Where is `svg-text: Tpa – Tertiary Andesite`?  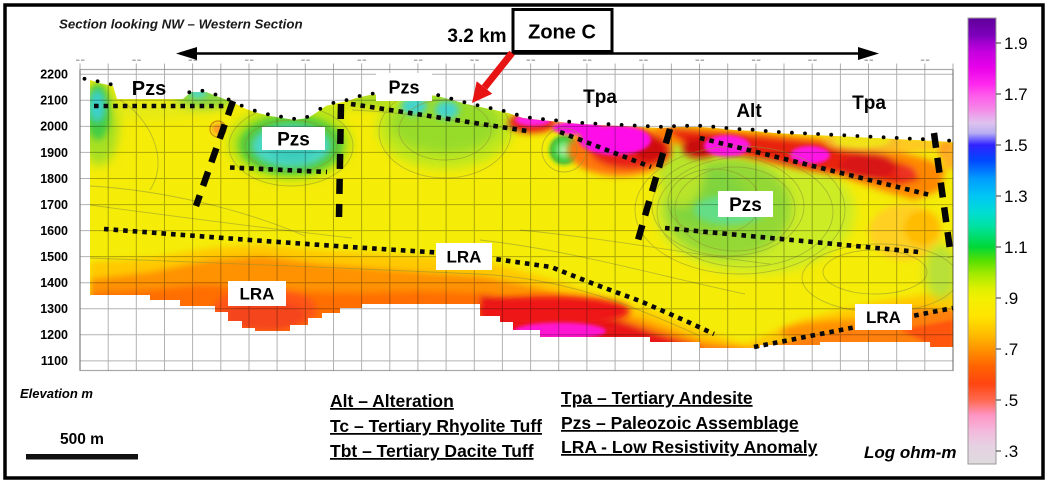 svg-text: Tpa – Tertiary Andesite is located at coordinates (657, 398).